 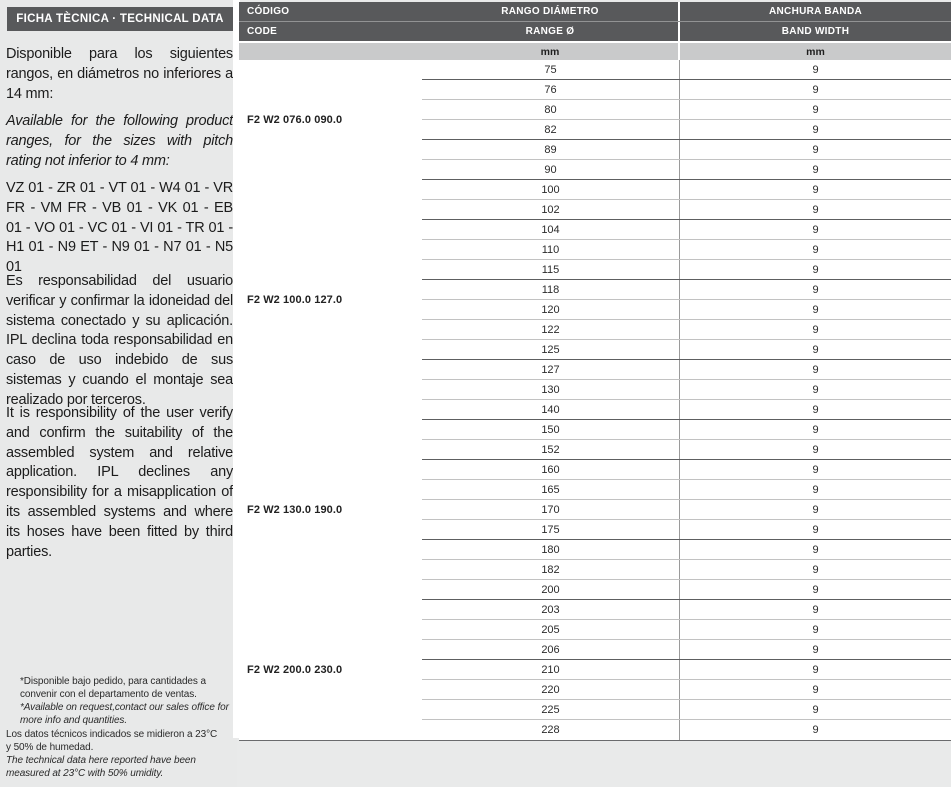 I want to click on table-row: 220 9, so click(x=686, y=690).